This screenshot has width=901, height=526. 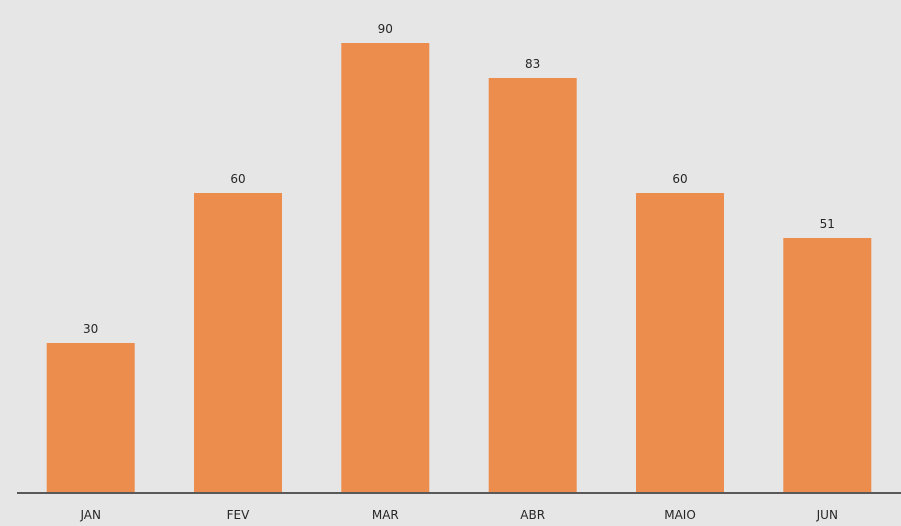 I want to click on x-tick-label-maio: MAIO, so click(x=680, y=515).